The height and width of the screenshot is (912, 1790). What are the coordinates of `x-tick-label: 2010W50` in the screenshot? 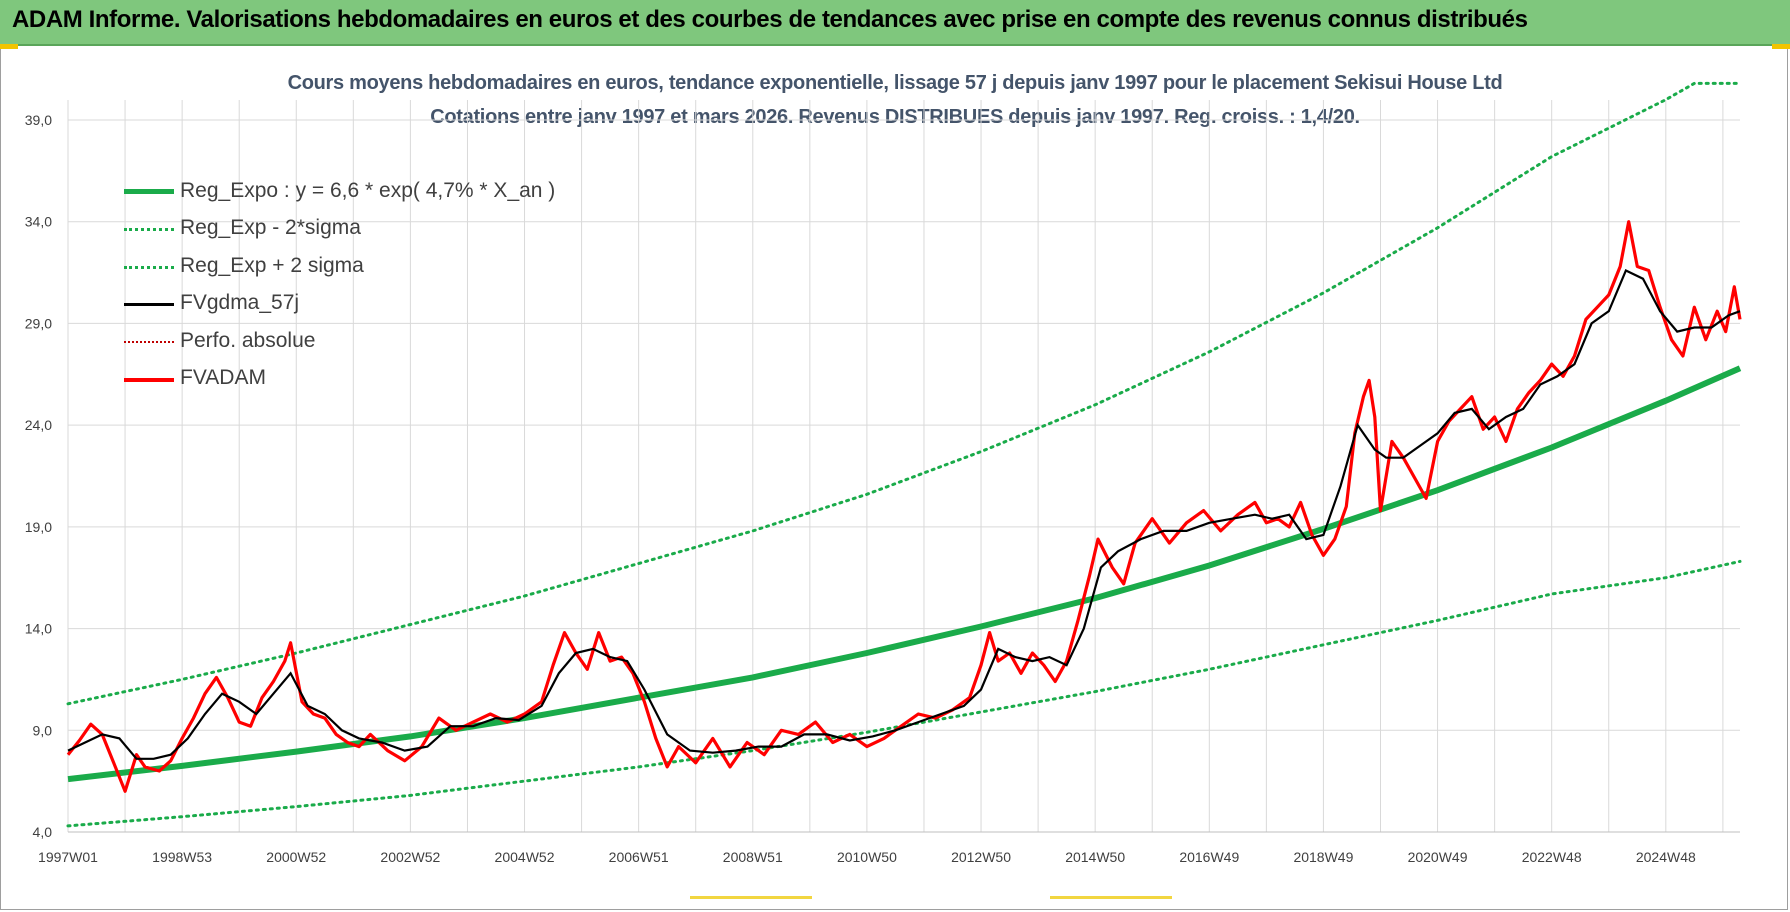 It's located at (867, 857).